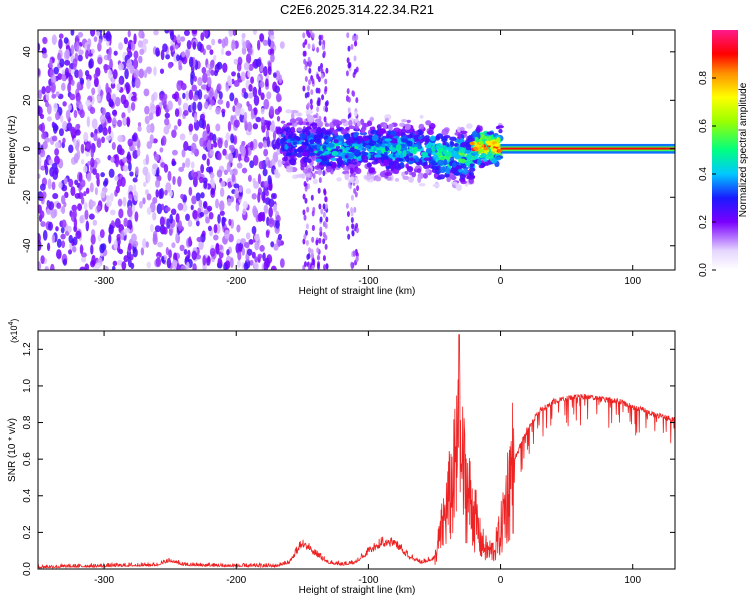 The width and height of the screenshot is (750, 600). I want to click on snr-ytick-label: 0.8, so click(27, 422).